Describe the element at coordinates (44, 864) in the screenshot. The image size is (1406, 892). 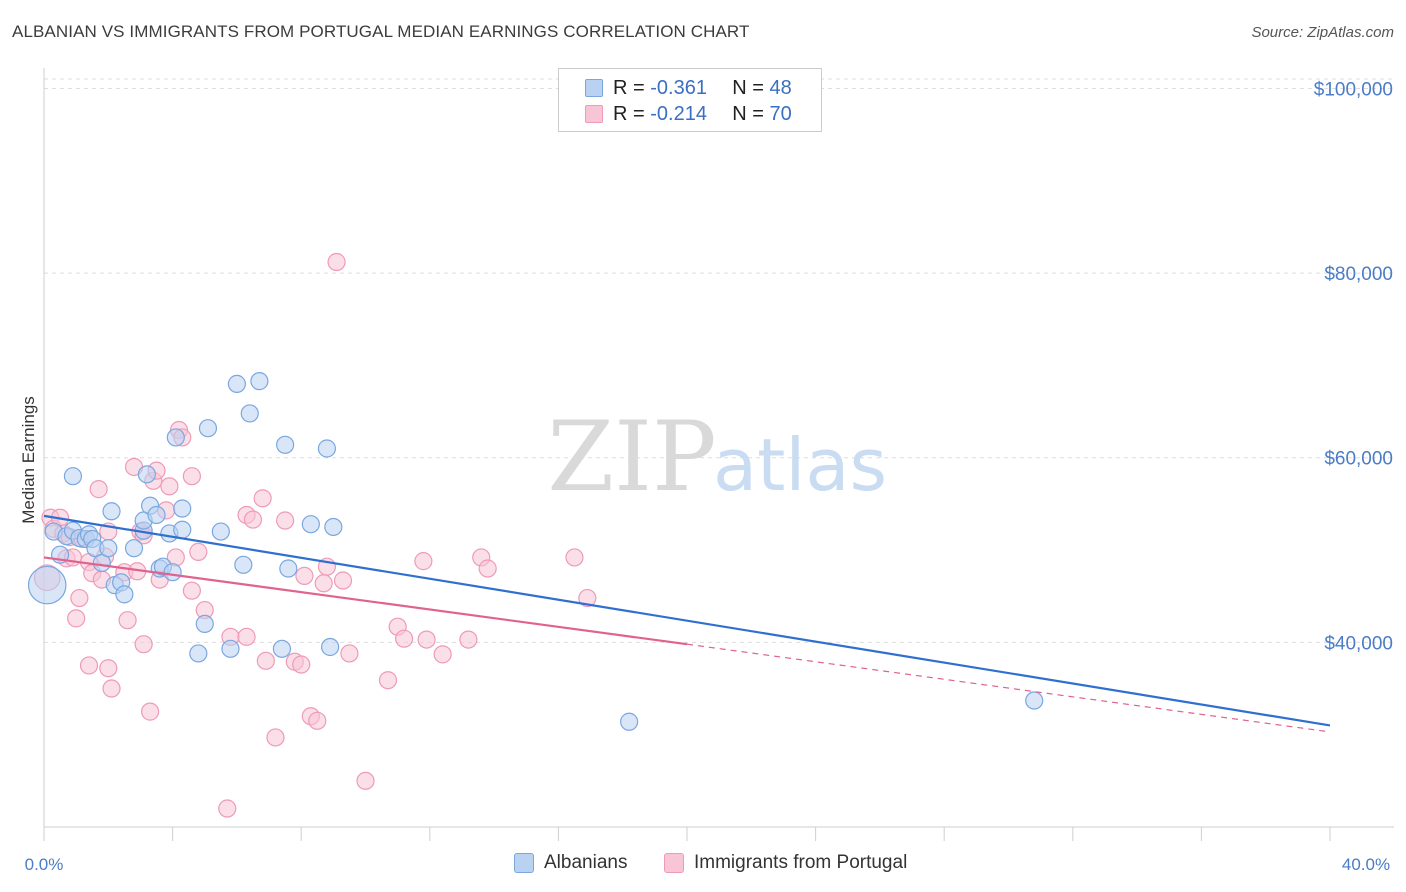
I see `x-tick-label-min: 0.0%` at that location.